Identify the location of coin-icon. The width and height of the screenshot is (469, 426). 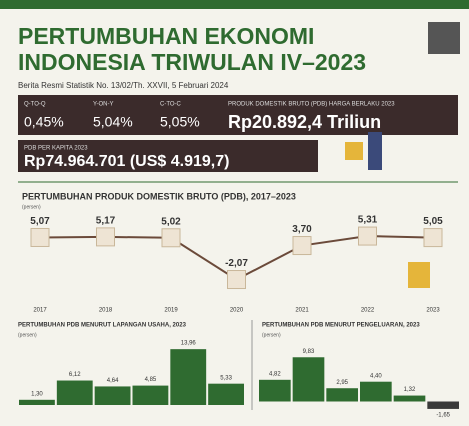
(354, 151).